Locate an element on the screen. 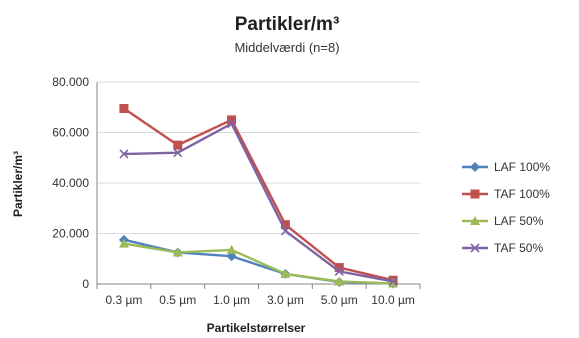  y-tick-label: 0 is located at coordinates (85, 284).